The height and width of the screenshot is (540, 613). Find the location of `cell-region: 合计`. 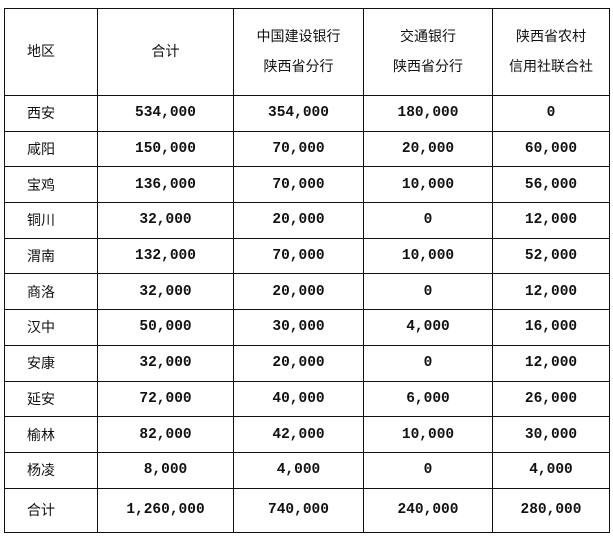

cell-region: 合计 is located at coordinates (51, 510).